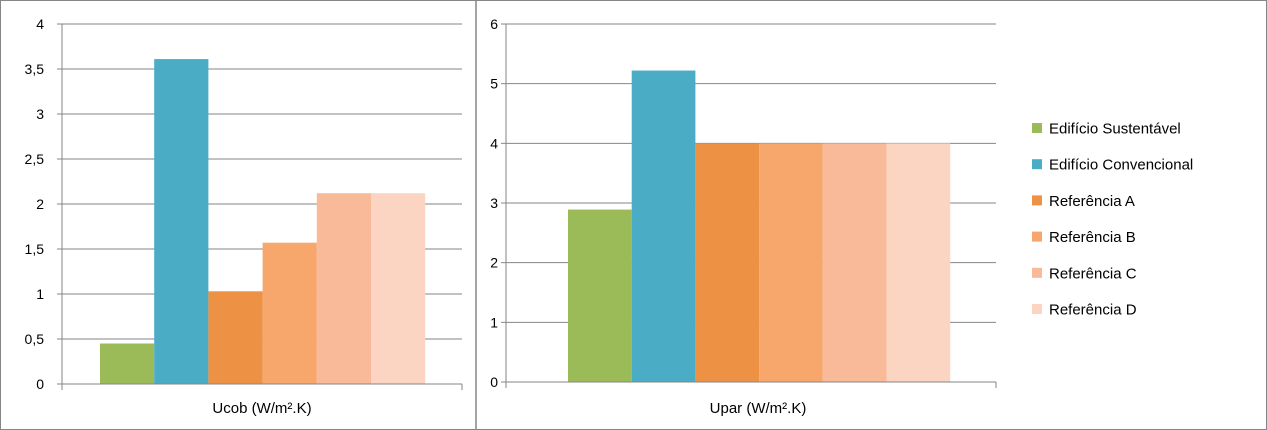 This screenshot has height=430, width=1267. Describe the element at coordinates (261, 408) in the screenshot. I see `x-axis-label: Ucob (W/m².K)` at that location.